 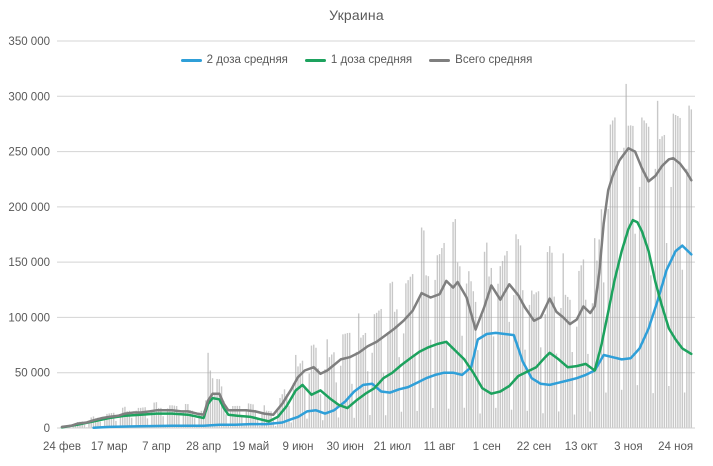 What do you see at coordinates (440, 60) in the screenshot?
I see `legend-swatch-total` at bounding box center [440, 60].